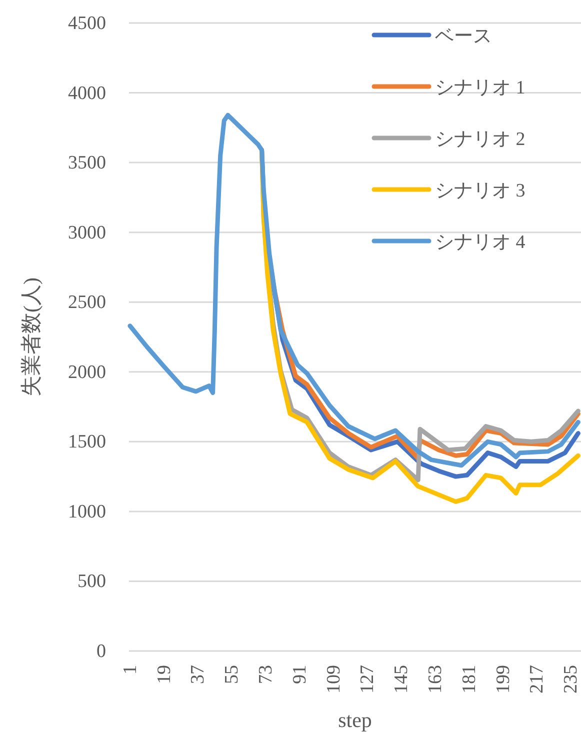 This screenshot has height=733, width=581. What do you see at coordinates (355, 720) in the screenshot?
I see `x-axis-title: step` at bounding box center [355, 720].